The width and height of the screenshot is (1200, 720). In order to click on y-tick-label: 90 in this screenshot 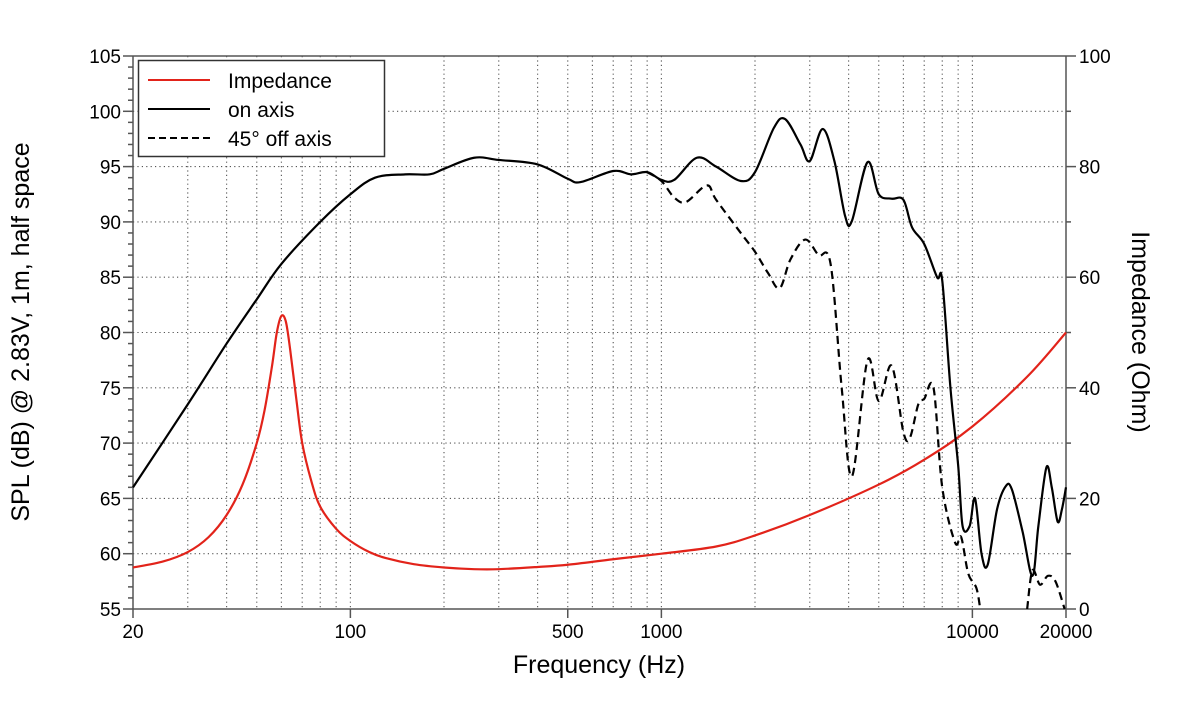, I will do `click(110, 223)`.